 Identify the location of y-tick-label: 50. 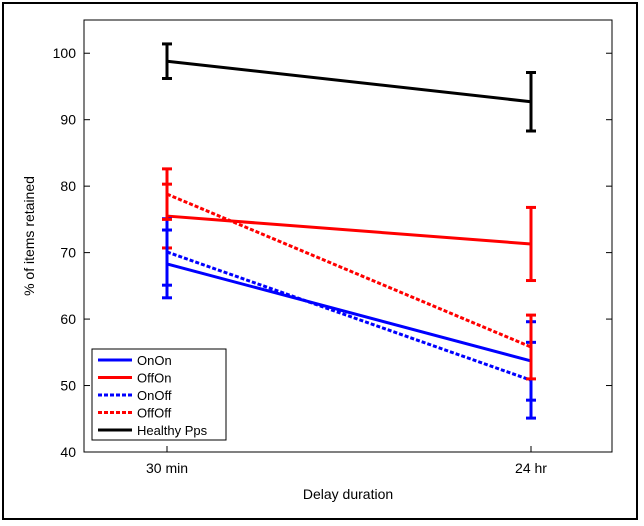
(68, 386).